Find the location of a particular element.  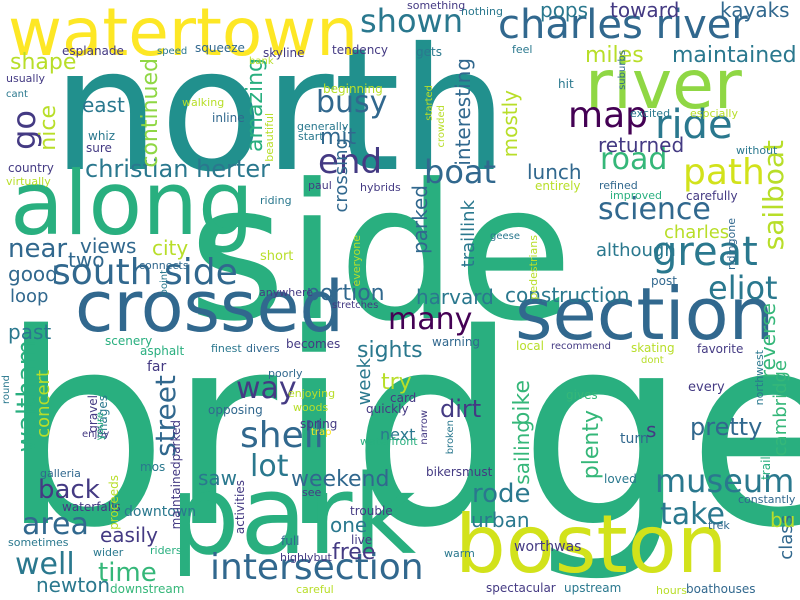

word-map: map is located at coordinates (608, 115).